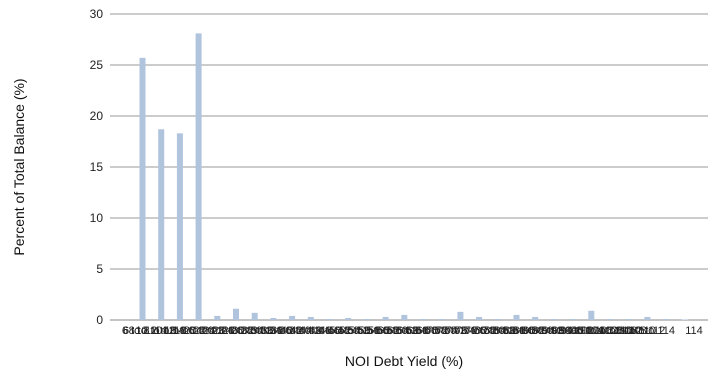  Describe the element at coordinates (136, 331) in the screenshot. I see `x-tick-label: 6 to 8` at that location.